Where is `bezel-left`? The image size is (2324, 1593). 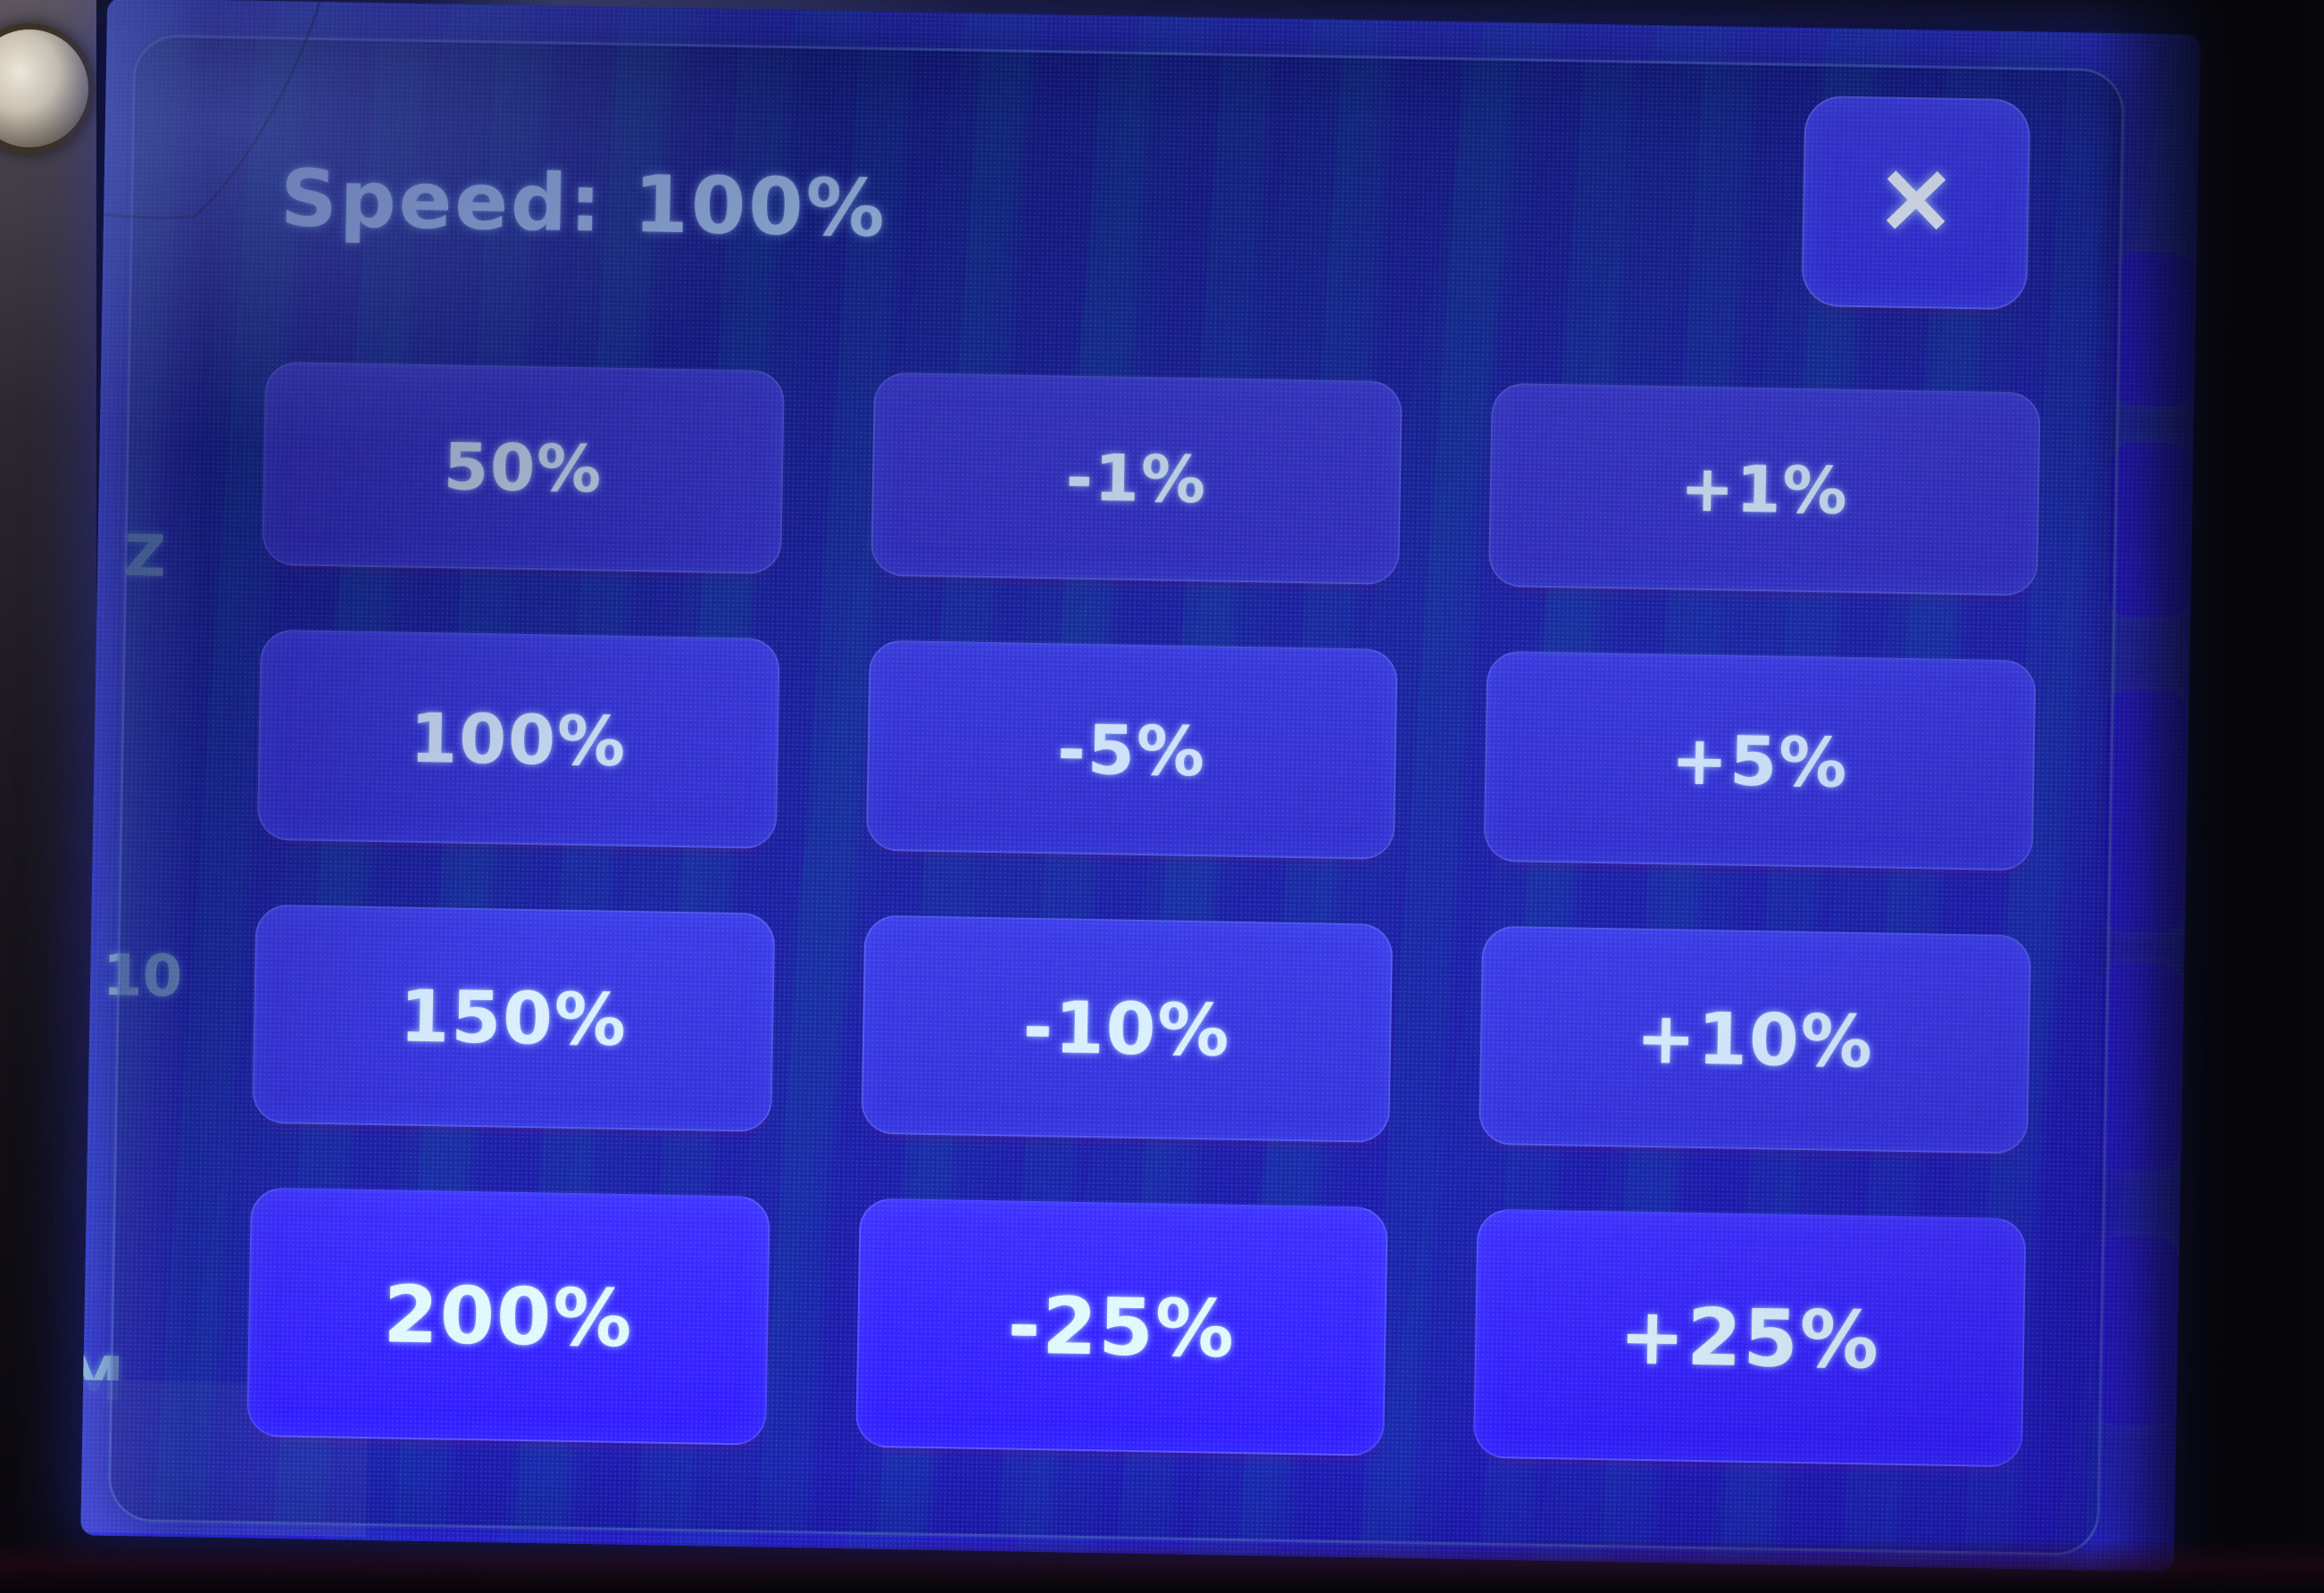 bezel-left is located at coordinates (48, 796).